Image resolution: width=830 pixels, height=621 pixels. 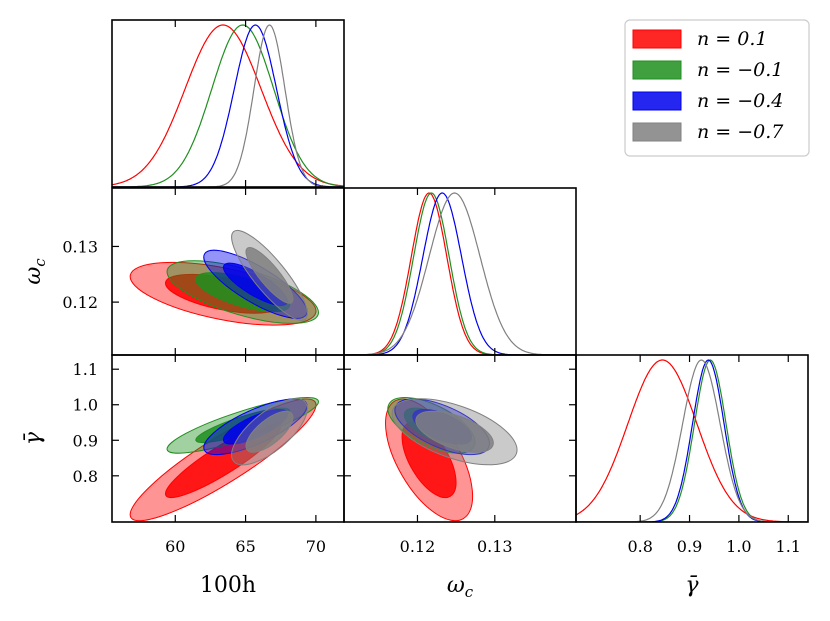 I want to click on legend-label-2: n = −0.4, so click(x=740, y=101).